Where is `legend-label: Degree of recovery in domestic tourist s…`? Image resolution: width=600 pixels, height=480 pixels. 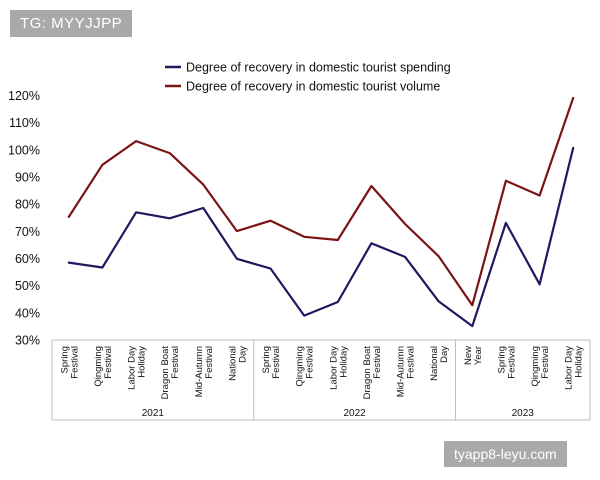 legend-label: Degree of recovery in domestic tourist s… is located at coordinates (318, 68).